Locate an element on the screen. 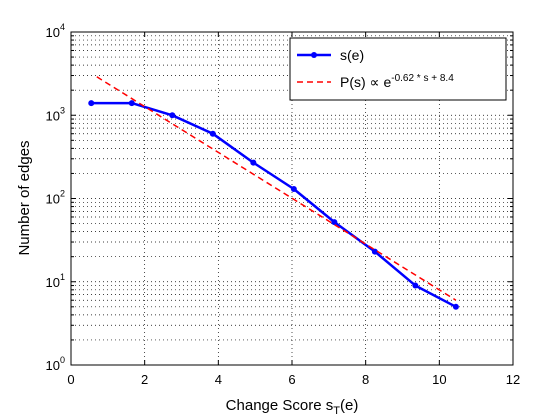 The image size is (560, 420). y-tick-label: 10² is located at coordinates (55, 198).